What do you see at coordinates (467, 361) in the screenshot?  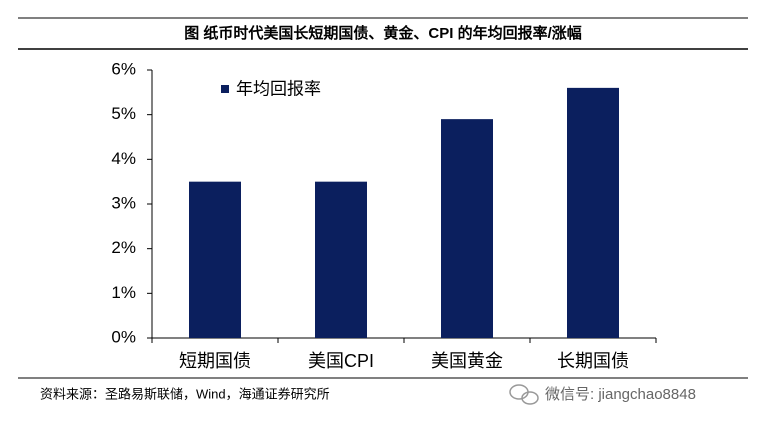 I see `x-tick-label: 美国黄金` at bounding box center [467, 361].